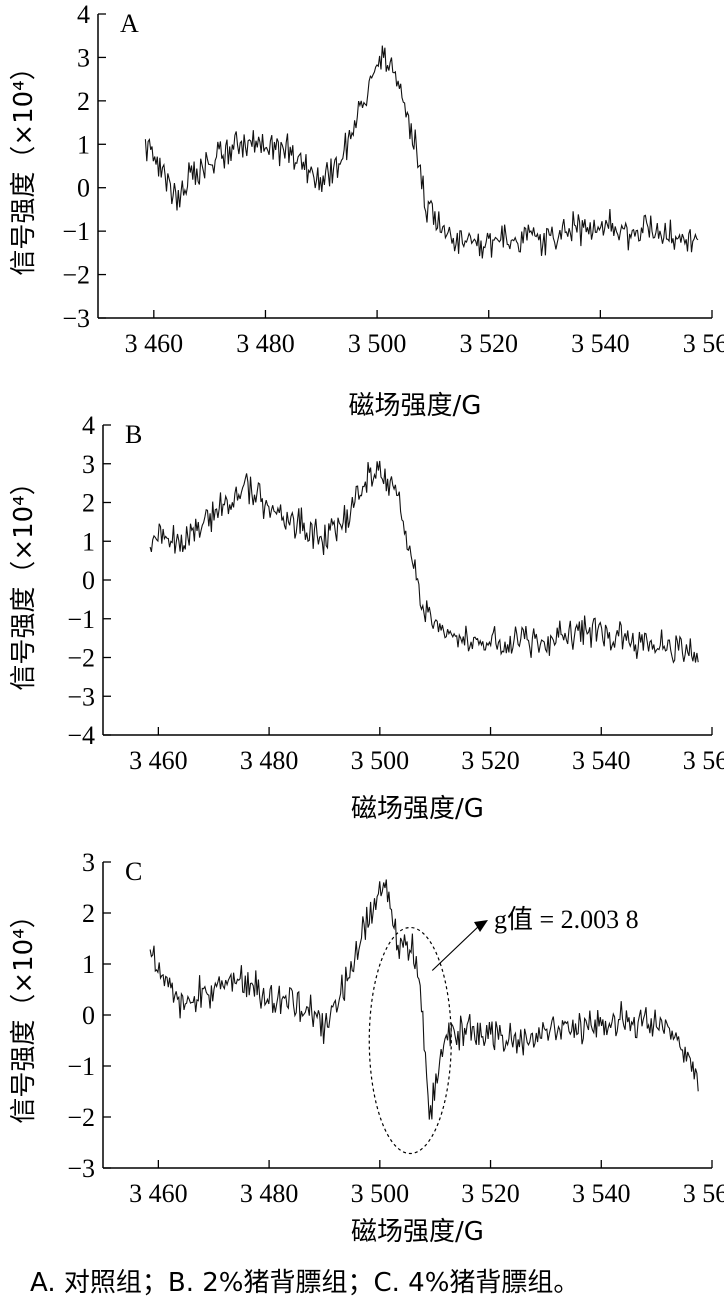  What do you see at coordinates (129, 23) in the screenshot?
I see `panel-label: A` at bounding box center [129, 23].